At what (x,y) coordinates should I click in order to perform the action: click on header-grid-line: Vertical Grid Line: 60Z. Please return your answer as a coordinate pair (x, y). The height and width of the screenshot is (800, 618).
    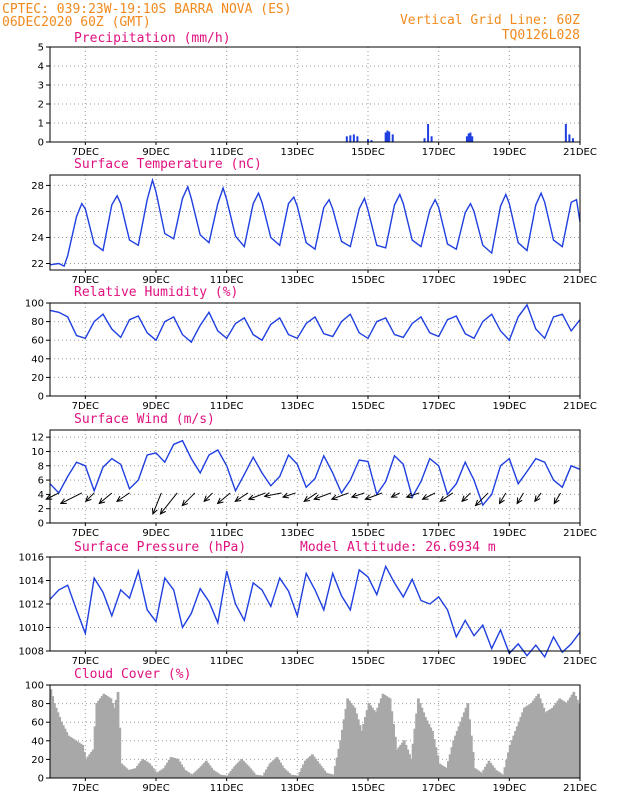
    Looking at the image, I should click on (490, 20).